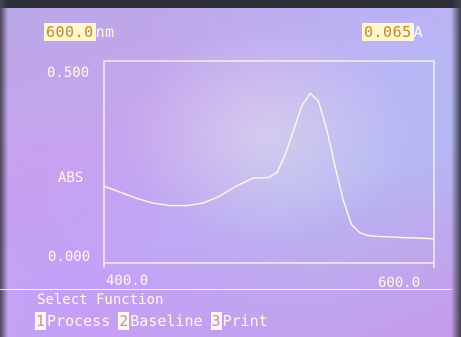 This screenshot has width=461, height=337. What do you see at coordinates (4, 168) in the screenshot?
I see `bezel-left` at bounding box center [4, 168].